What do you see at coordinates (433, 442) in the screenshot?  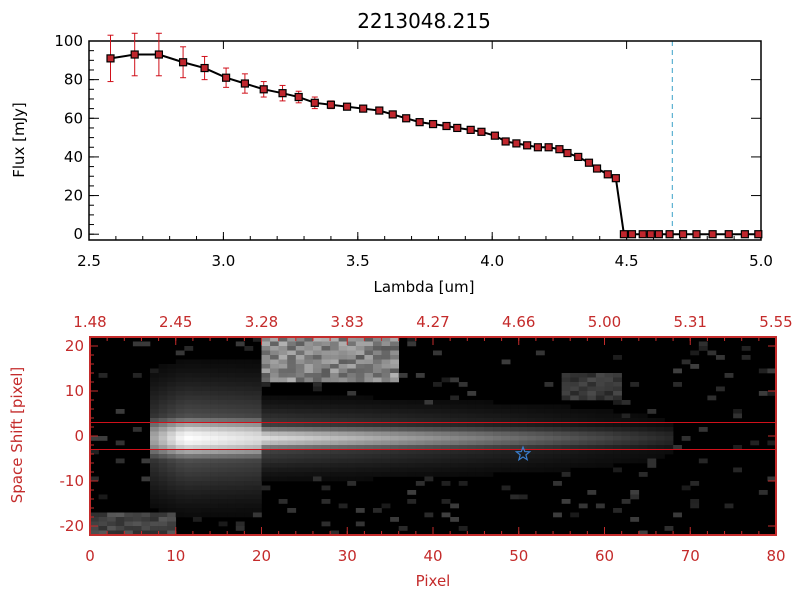 I see `spectral-image-overlays` at bounding box center [433, 442].